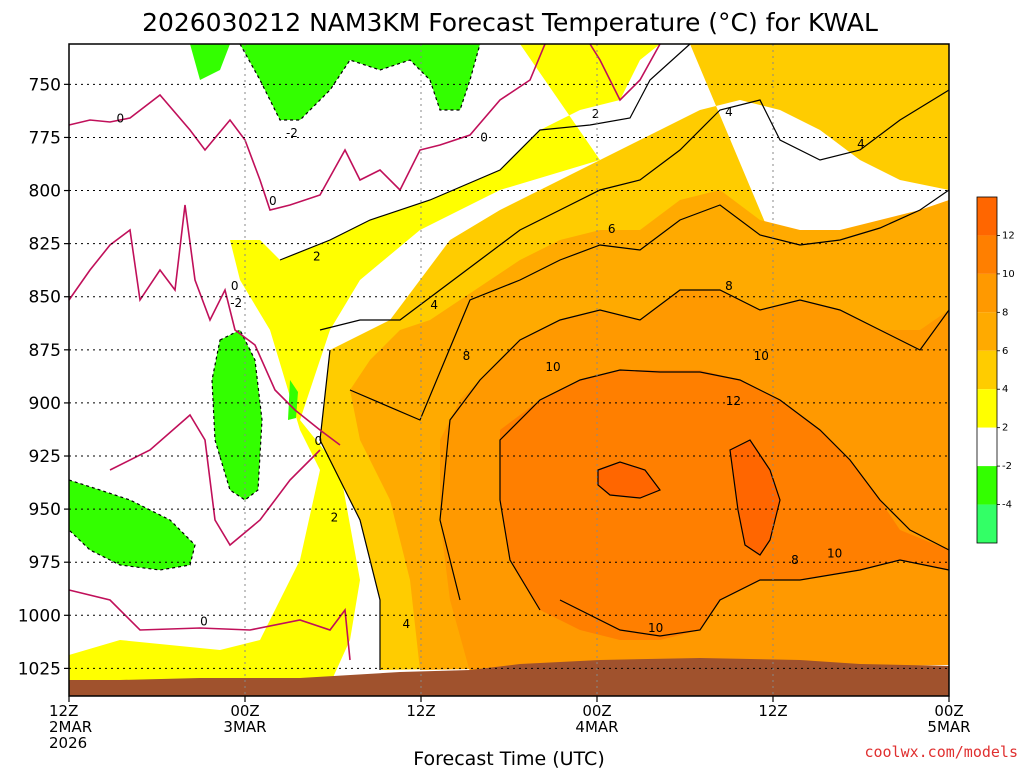  Describe the element at coordinates (204, 325) in the screenshot. I see `freezing-line-mid` at that location.